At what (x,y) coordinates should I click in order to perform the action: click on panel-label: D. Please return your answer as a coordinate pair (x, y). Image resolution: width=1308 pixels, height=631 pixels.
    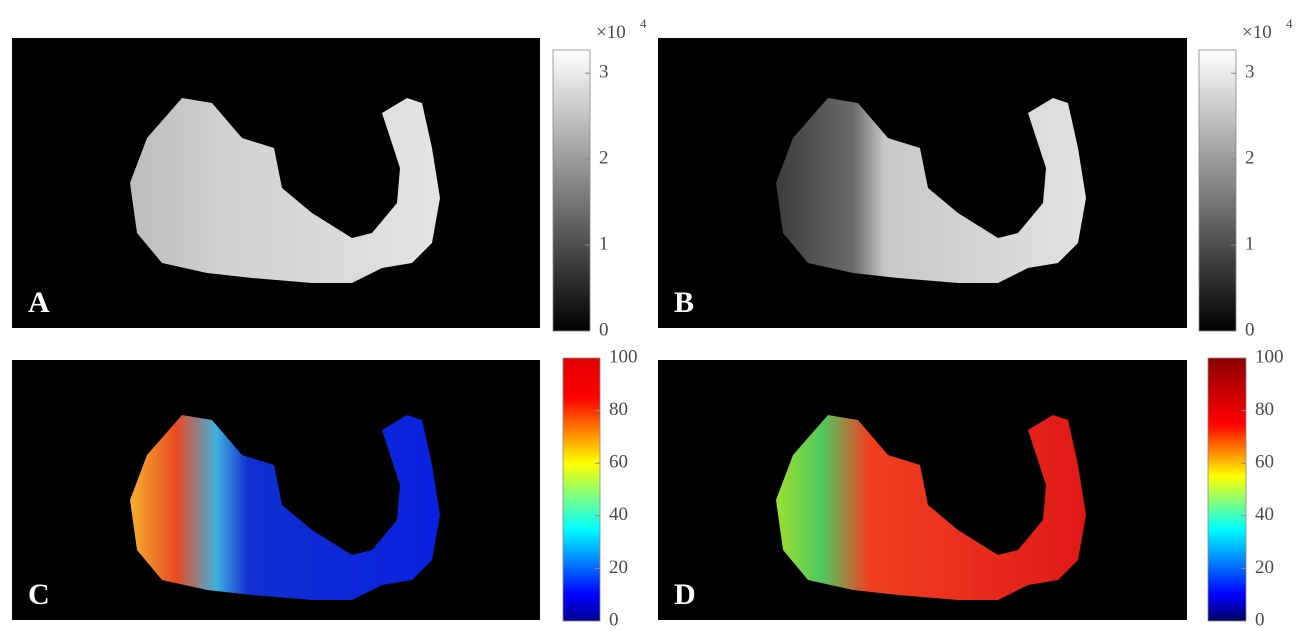
    Looking at the image, I should click on (685, 594).